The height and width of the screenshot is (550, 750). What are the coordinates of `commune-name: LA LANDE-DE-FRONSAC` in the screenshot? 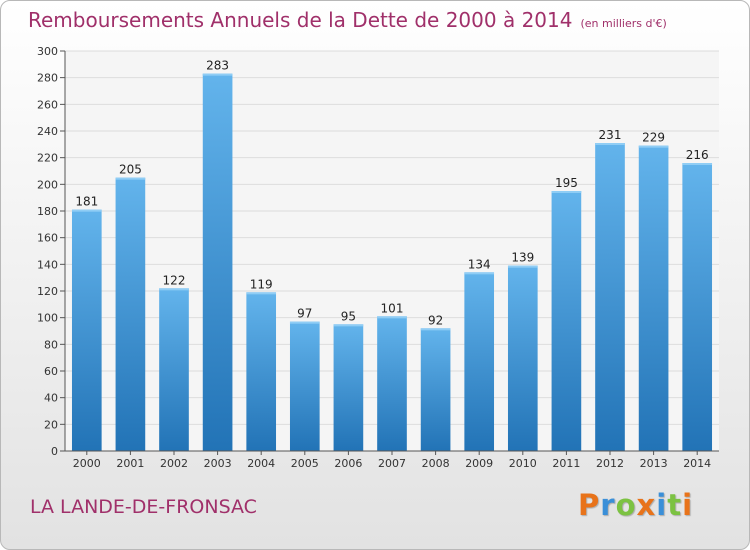 It's located at (143, 507).